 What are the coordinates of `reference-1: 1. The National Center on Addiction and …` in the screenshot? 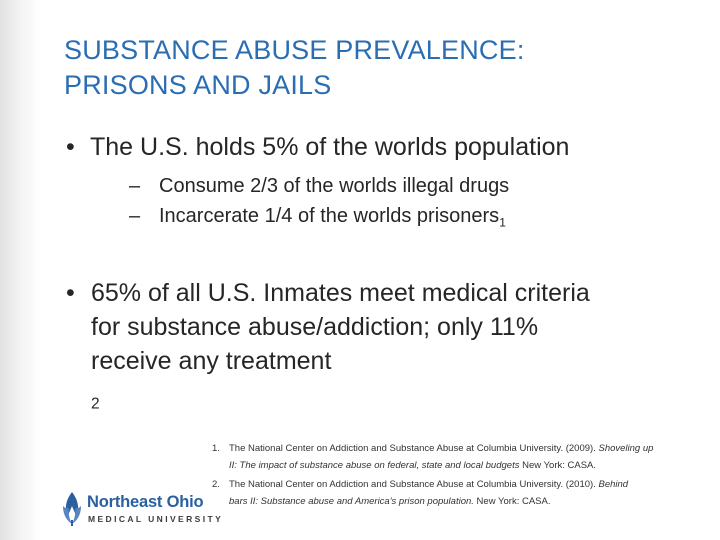 It's located at (462, 457).